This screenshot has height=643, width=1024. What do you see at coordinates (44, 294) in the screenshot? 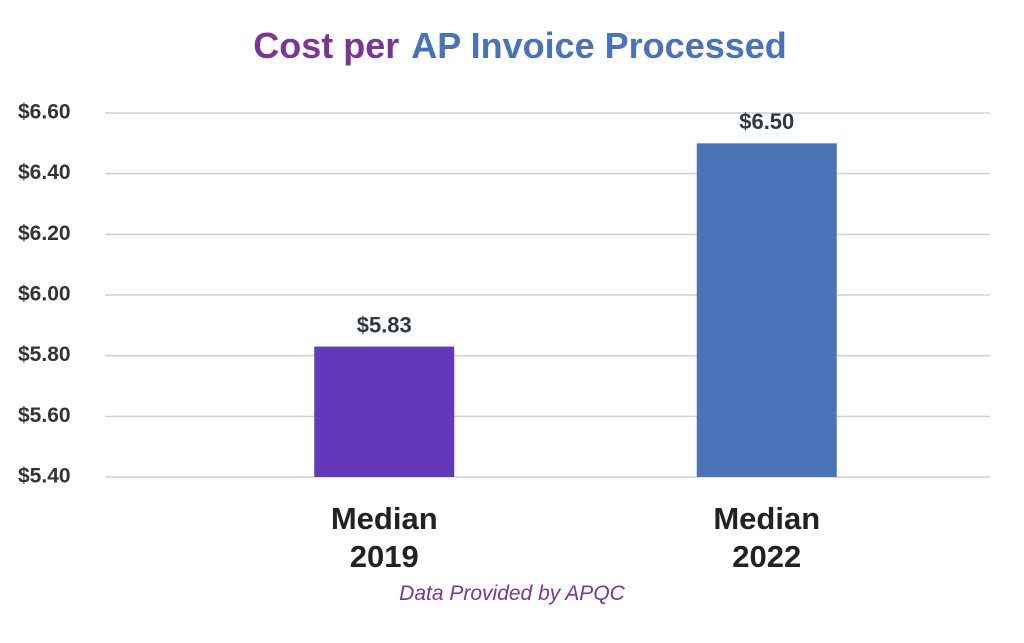
I see `y-tick-label: $6.00` at bounding box center [44, 294].